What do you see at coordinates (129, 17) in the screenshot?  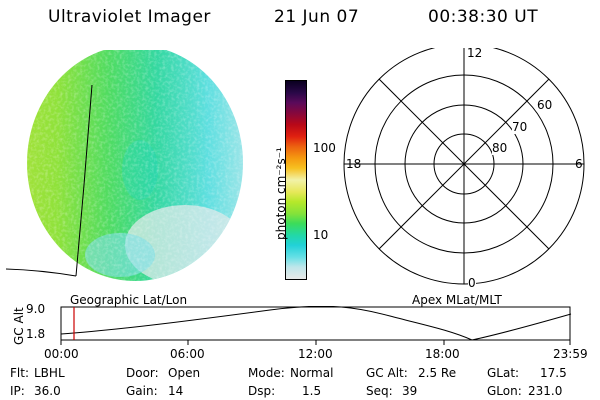 I see `instrument-title: Ultraviolet Imager` at bounding box center [129, 17].